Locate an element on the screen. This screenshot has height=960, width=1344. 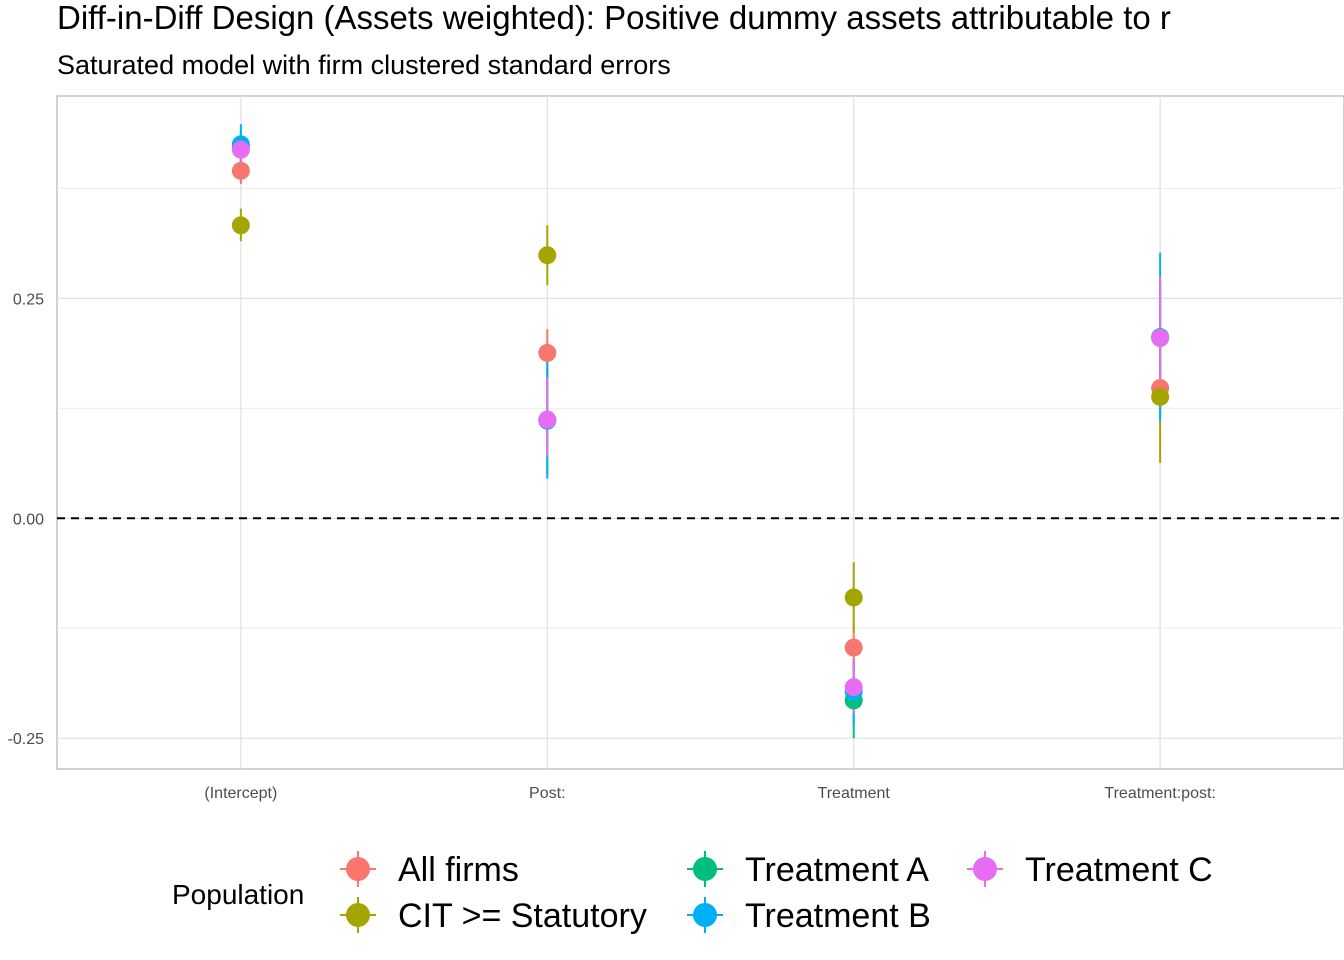
legend-label: CIT >= Statutory is located at coordinates (522, 916).